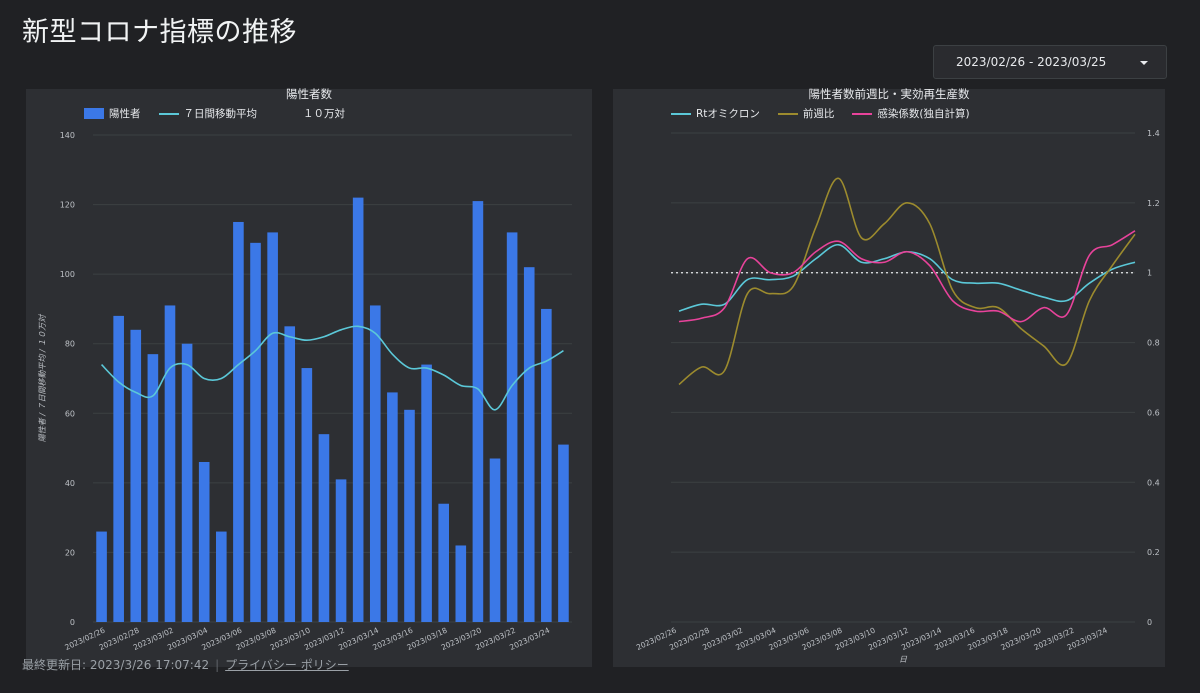  I want to click on y-tick-label: 0.4, so click(1153, 482).